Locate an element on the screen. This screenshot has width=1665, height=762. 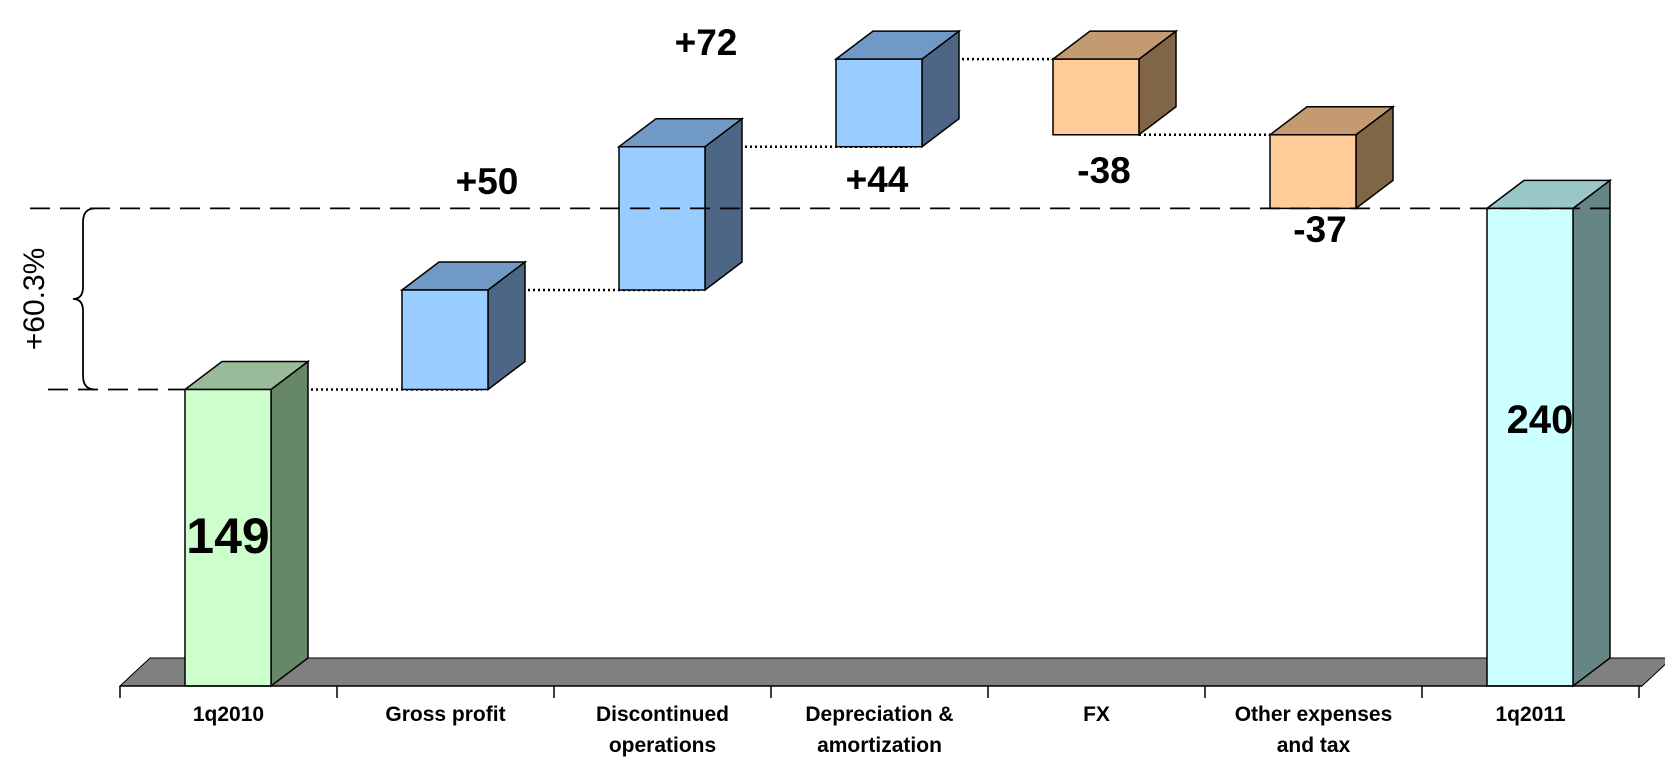
growth-brace is located at coordinates (84, 299).